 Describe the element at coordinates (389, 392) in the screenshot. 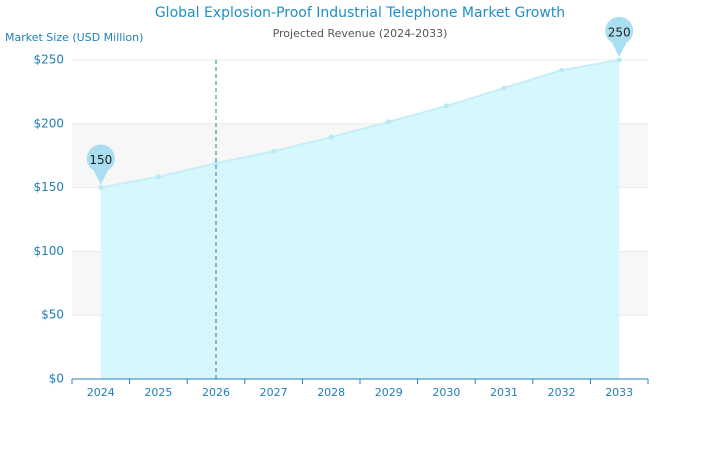

I see `x-tick-label: 2029` at that location.